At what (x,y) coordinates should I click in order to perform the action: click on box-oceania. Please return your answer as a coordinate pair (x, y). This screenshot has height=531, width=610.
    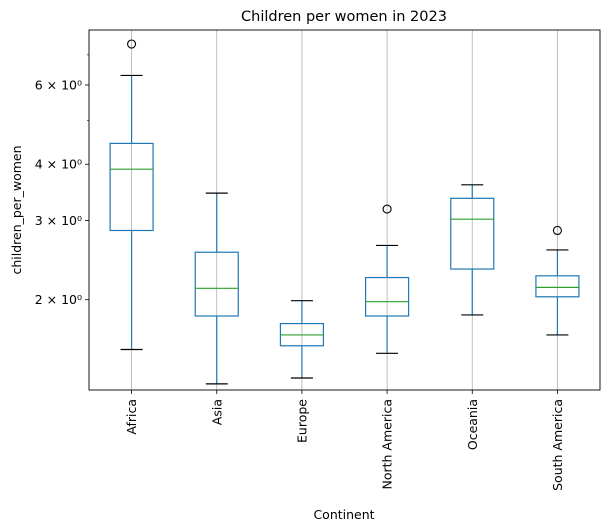
    Looking at the image, I should click on (472, 250).